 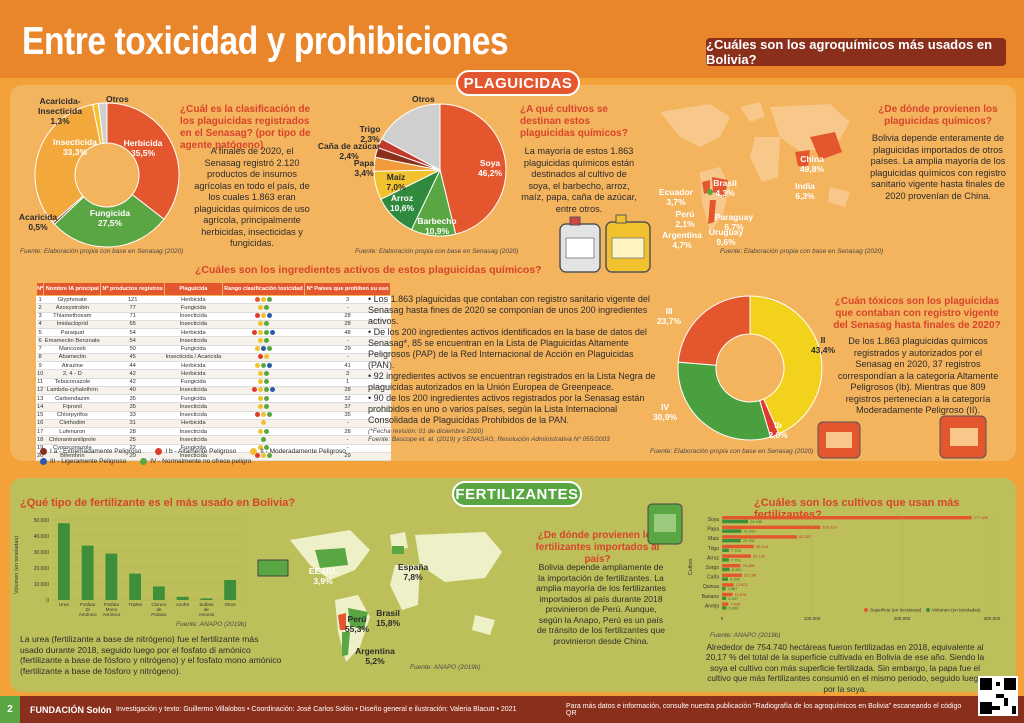 I want to click on bar-y-tick: 50.000, so click(x=42, y=521).